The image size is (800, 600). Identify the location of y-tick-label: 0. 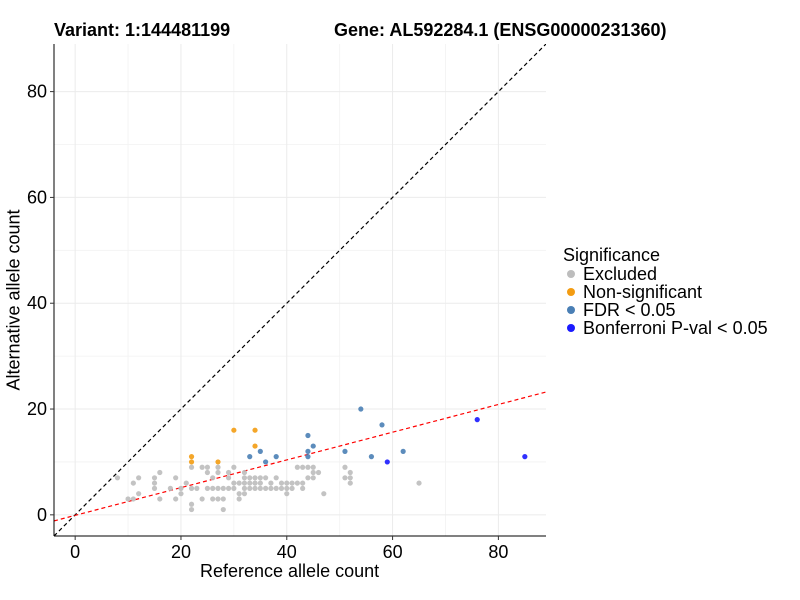
(42, 515).